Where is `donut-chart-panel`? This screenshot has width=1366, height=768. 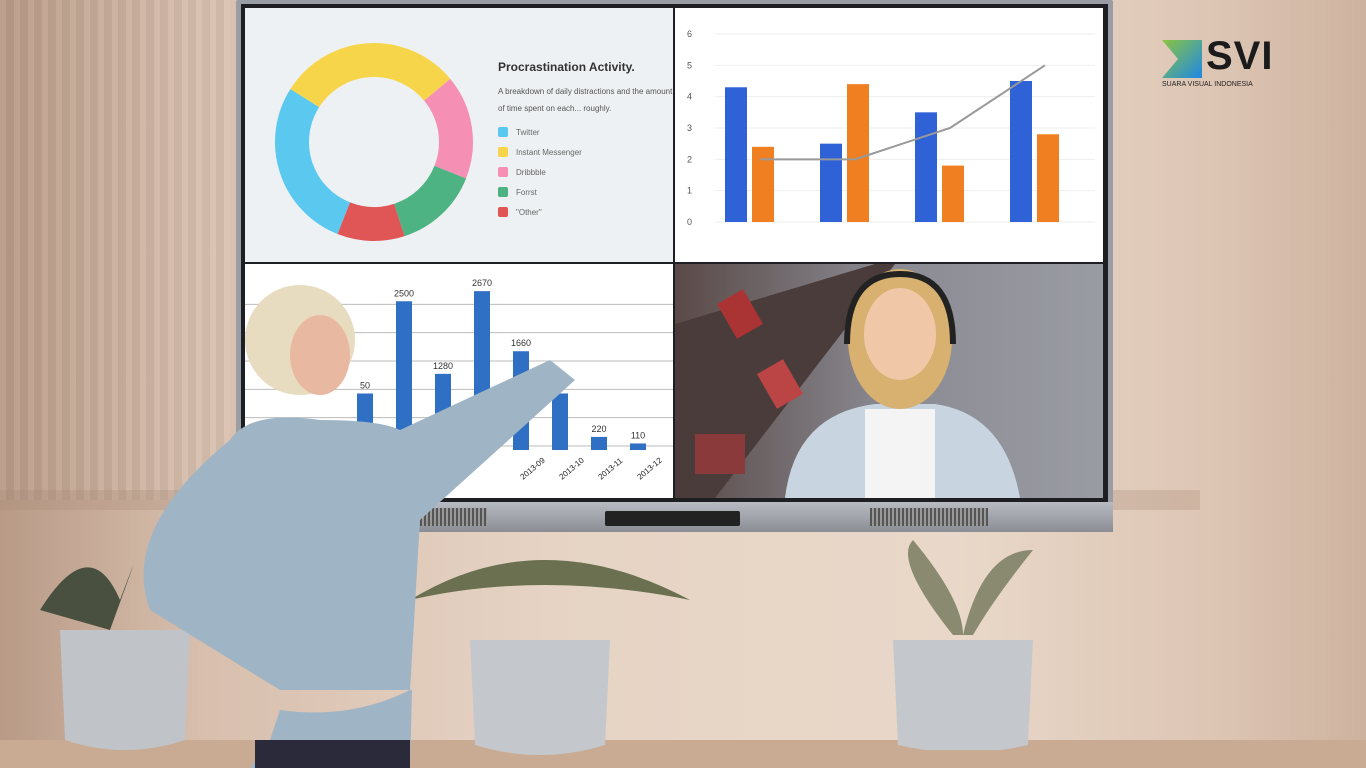 donut-chart-panel is located at coordinates (459, 135).